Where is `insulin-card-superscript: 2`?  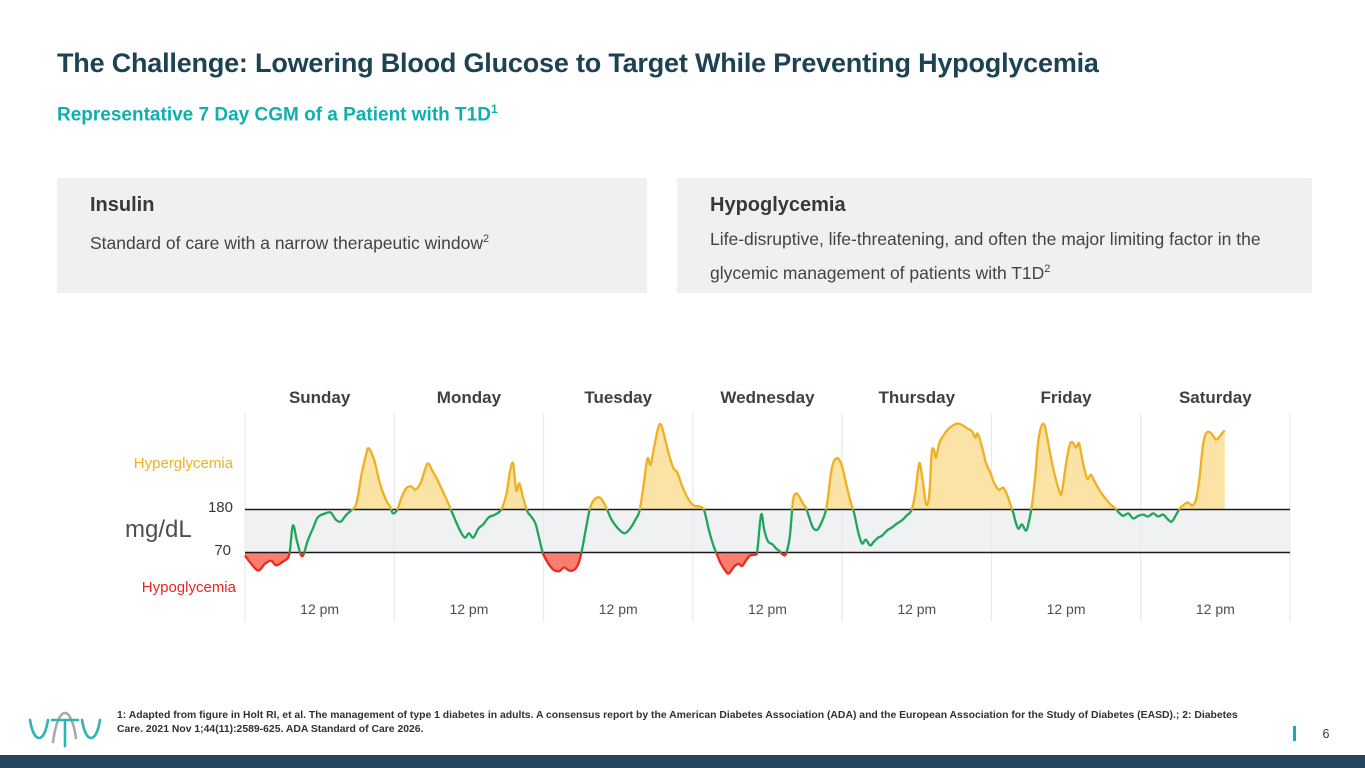 insulin-card-superscript: 2 is located at coordinates (486, 239).